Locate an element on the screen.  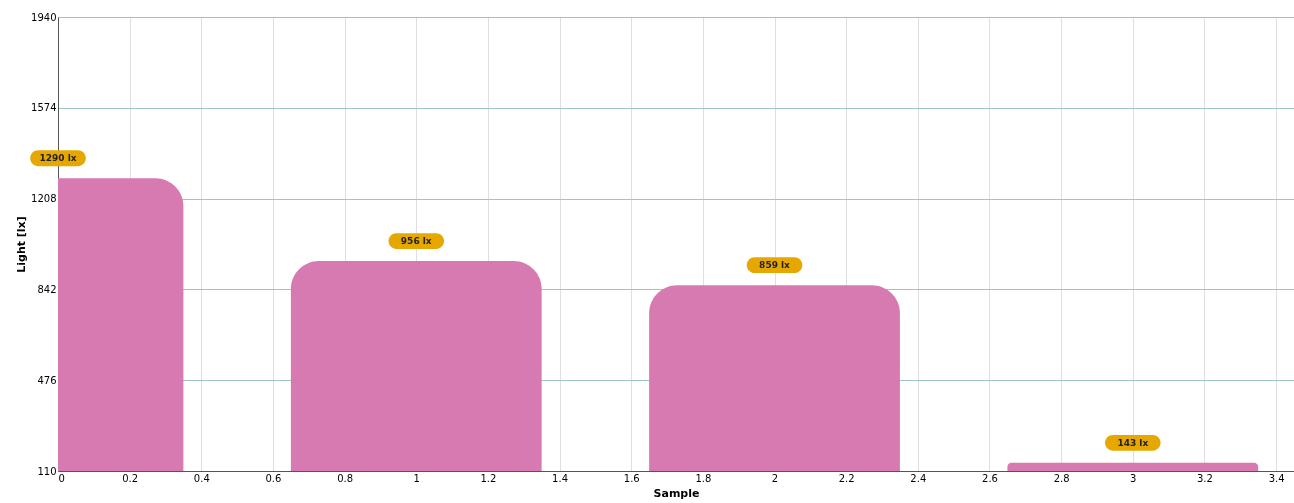
data-label: 1290 lx is located at coordinates (58, 158).